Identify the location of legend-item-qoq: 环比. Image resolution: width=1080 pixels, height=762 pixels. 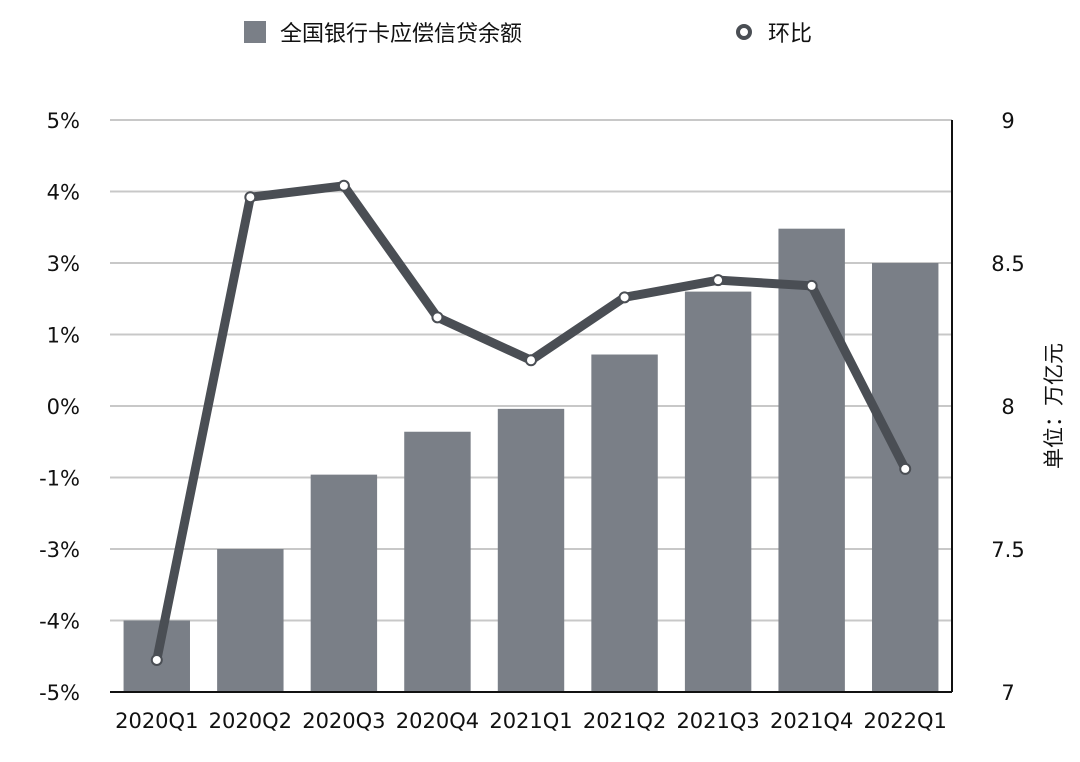
(773, 32).